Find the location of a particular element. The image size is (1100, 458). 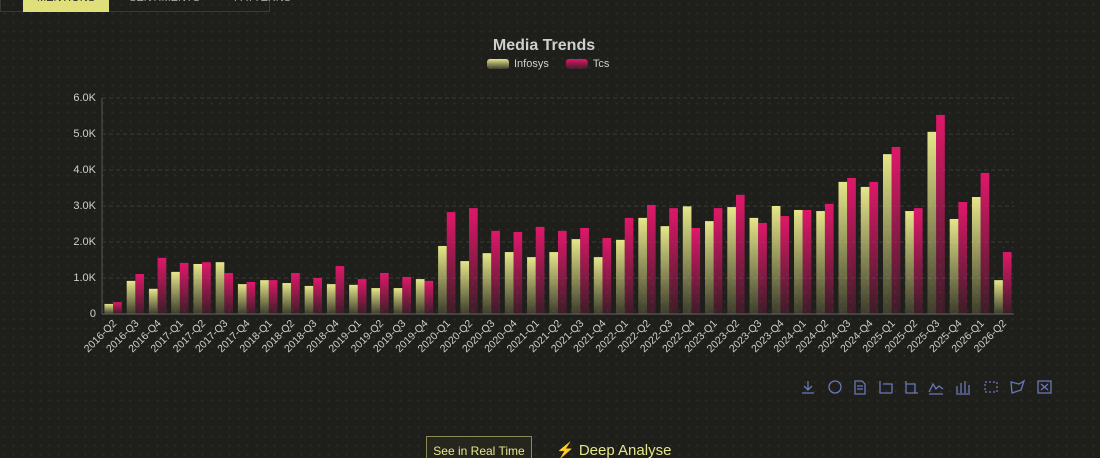

tool-zoom-reset is located at coordinates (911, 387).